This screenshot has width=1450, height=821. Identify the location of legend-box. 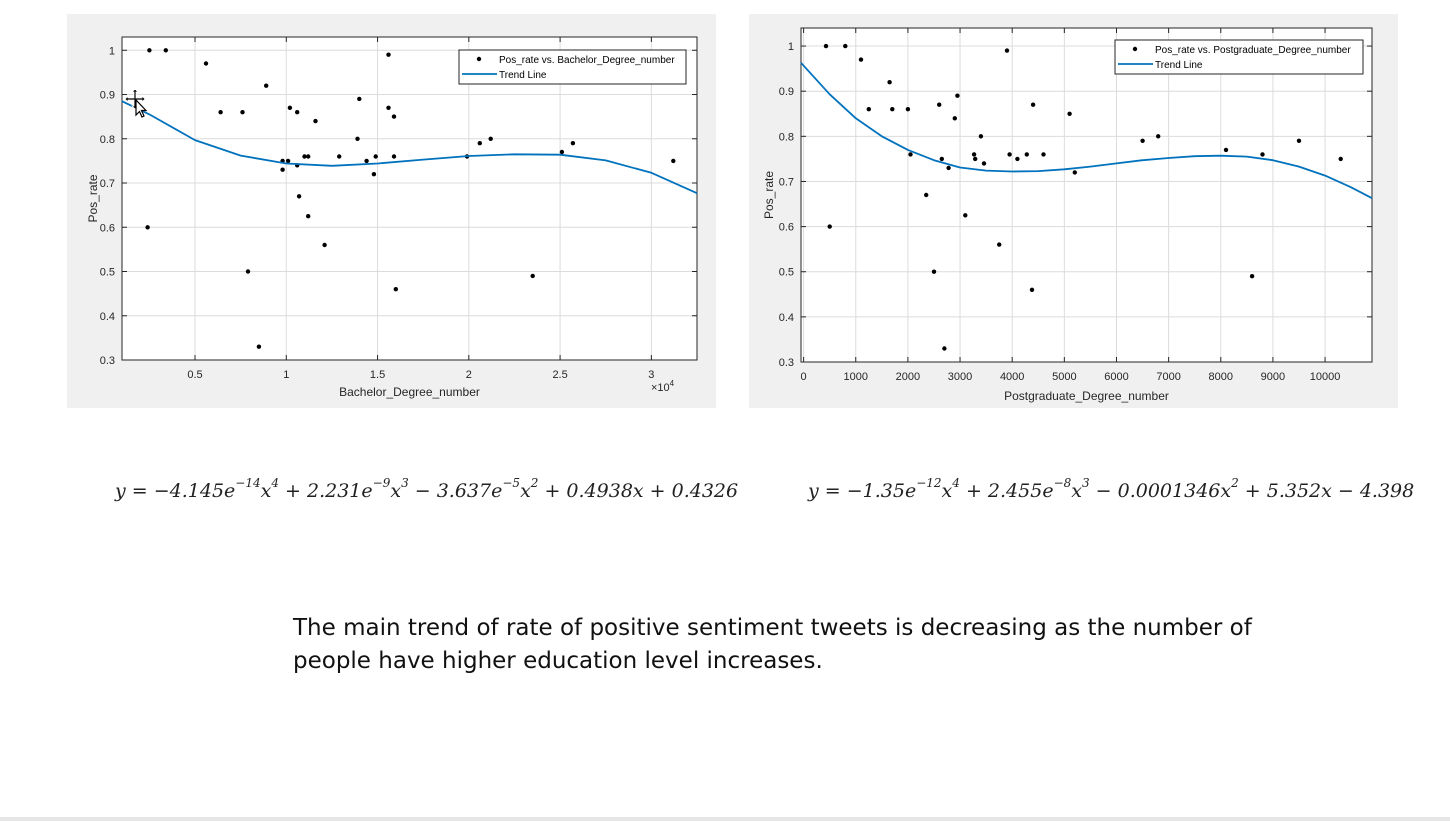
(572, 67).